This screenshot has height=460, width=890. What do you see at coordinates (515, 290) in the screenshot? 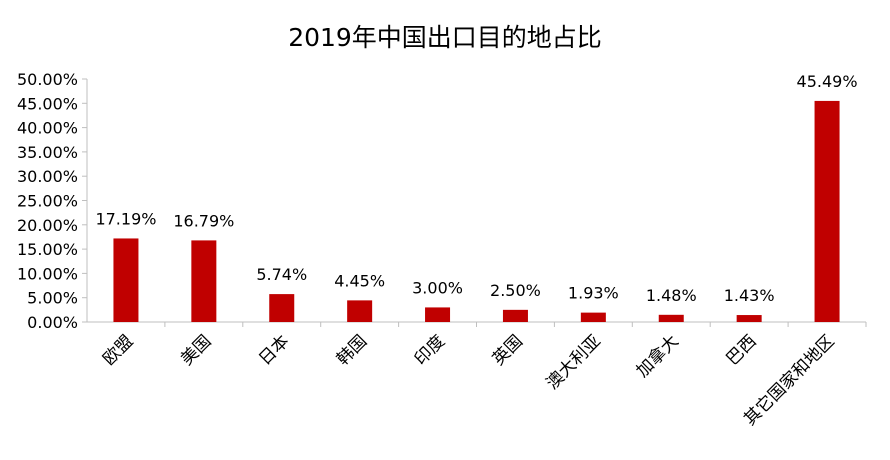
I see `data-label: 2.50%` at bounding box center [515, 290].